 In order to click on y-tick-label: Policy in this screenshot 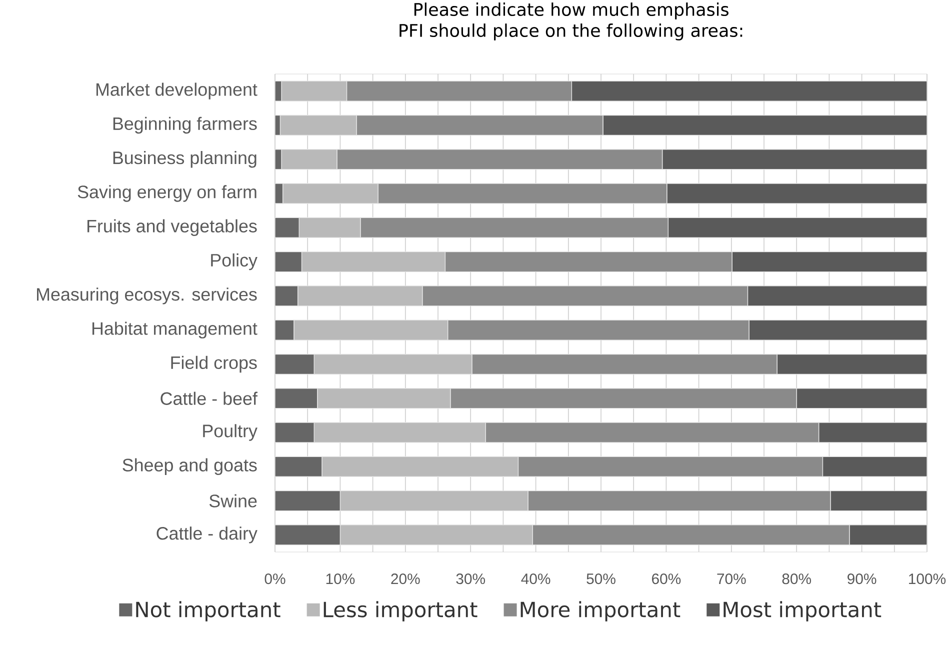, I will do `click(234, 261)`.